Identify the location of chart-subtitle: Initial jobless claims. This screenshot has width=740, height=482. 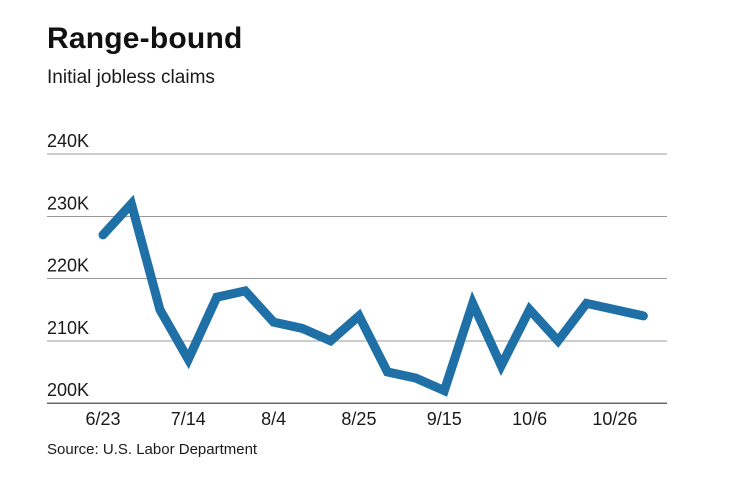
(131, 77).